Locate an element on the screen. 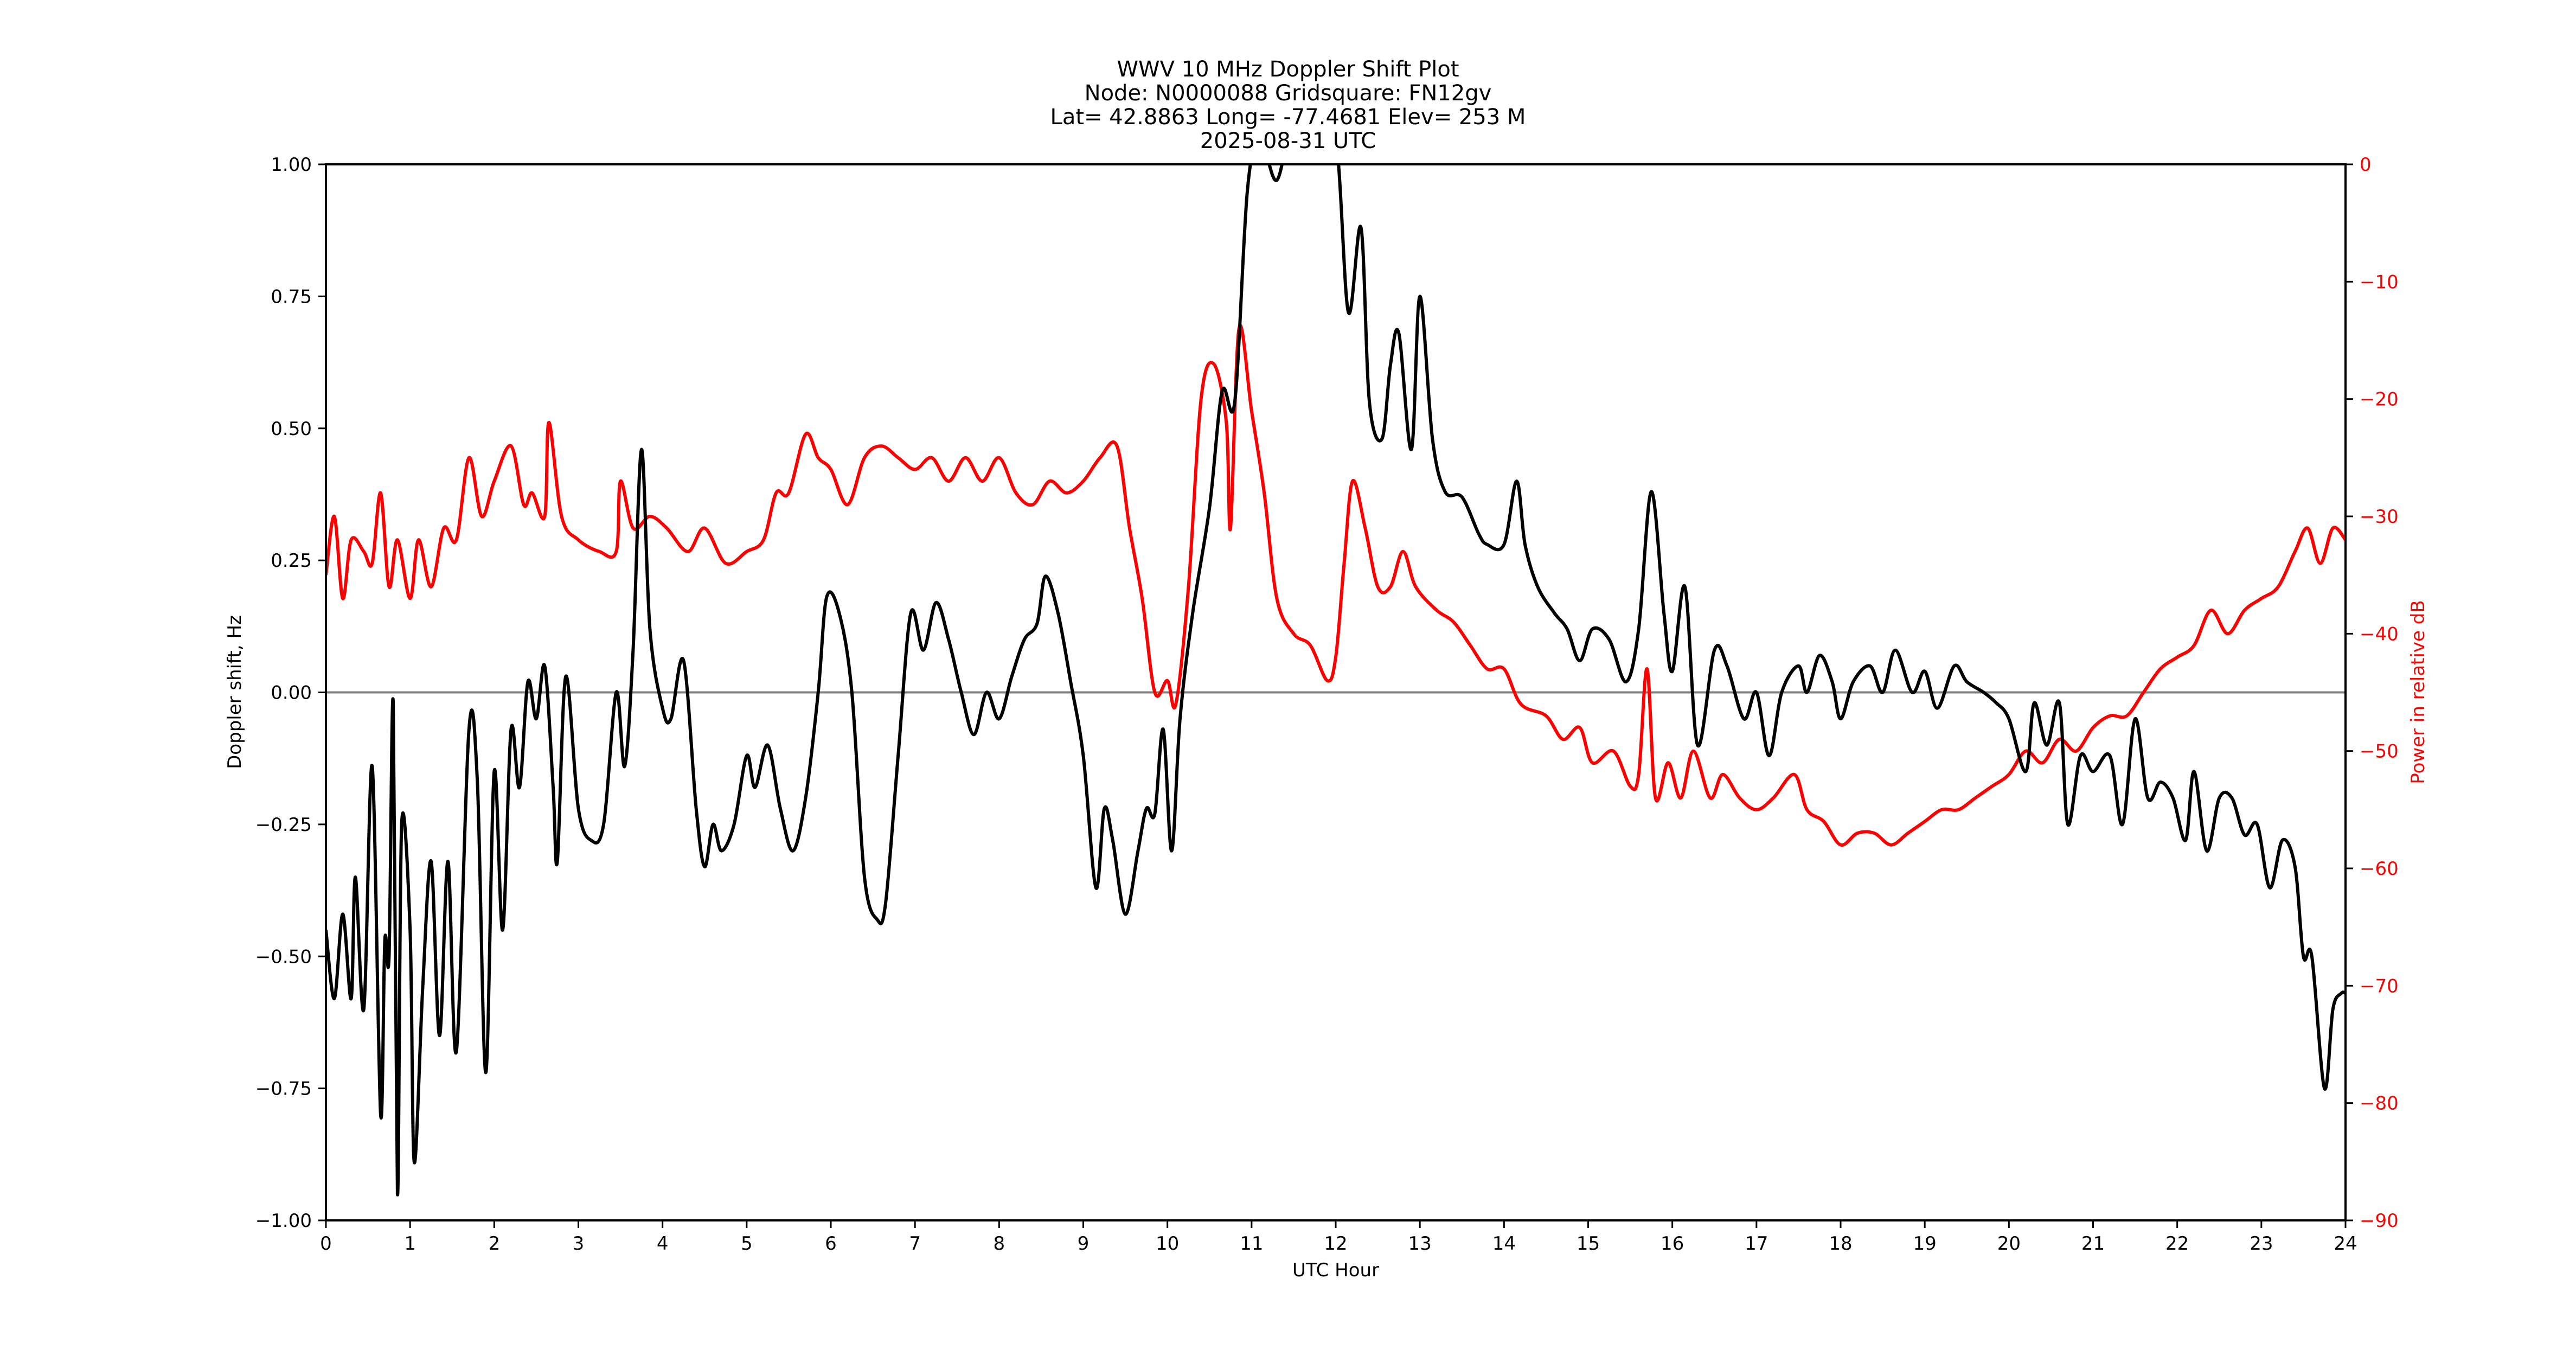 The height and width of the screenshot is (1356, 2576). y2-tick-label: −50 is located at coordinates (2379, 752).